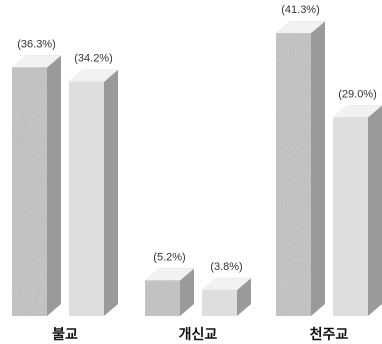 This screenshot has width=382, height=344. I want to click on value-label: (36.3%), so click(36, 44).